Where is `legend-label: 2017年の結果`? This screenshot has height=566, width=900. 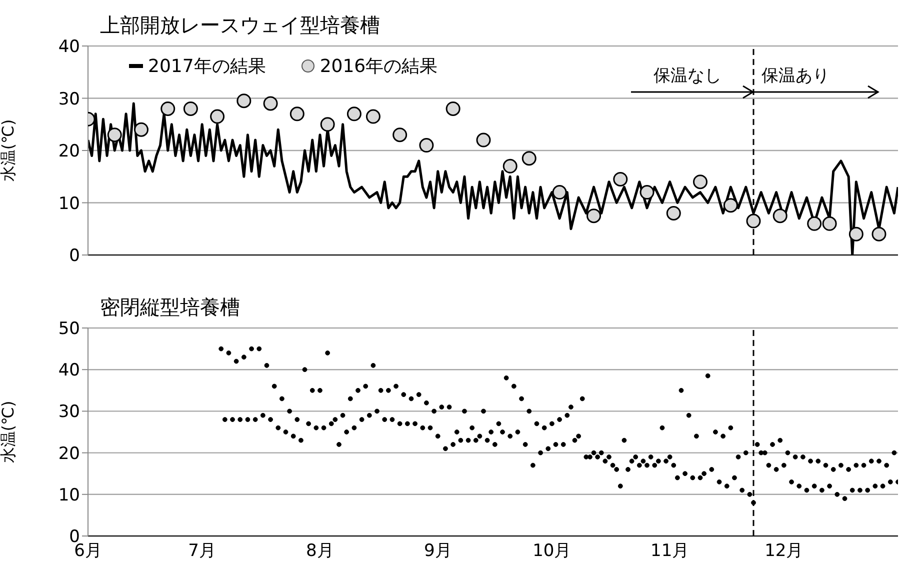
legend-label: 2017年の結果 is located at coordinates (207, 66).